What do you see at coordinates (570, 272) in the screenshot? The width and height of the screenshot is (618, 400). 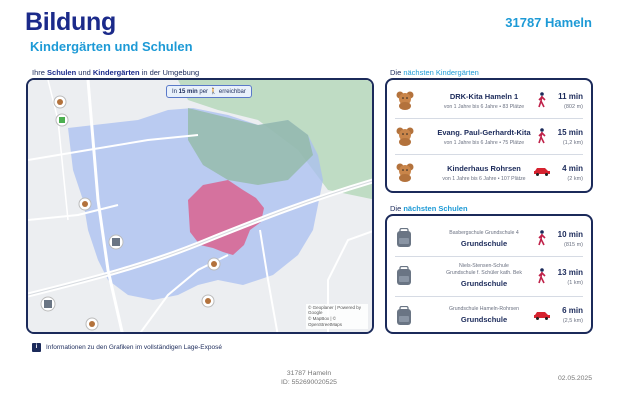 I see `travel-time: 13 min` at bounding box center [570, 272].